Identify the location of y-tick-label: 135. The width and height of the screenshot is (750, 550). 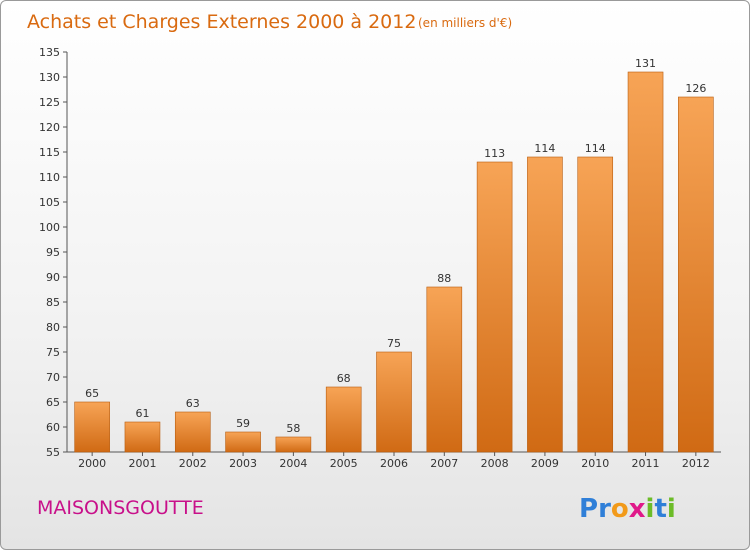
(49, 52).